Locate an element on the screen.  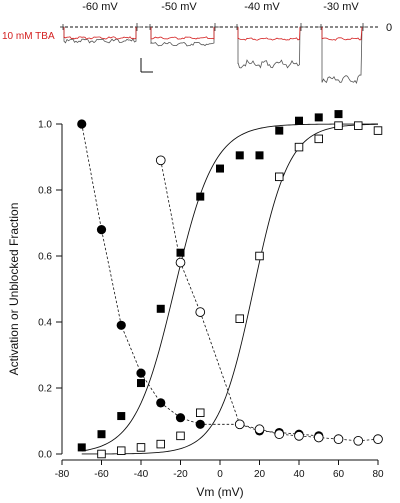
x-tick-label: 80 is located at coordinates (378, 474).